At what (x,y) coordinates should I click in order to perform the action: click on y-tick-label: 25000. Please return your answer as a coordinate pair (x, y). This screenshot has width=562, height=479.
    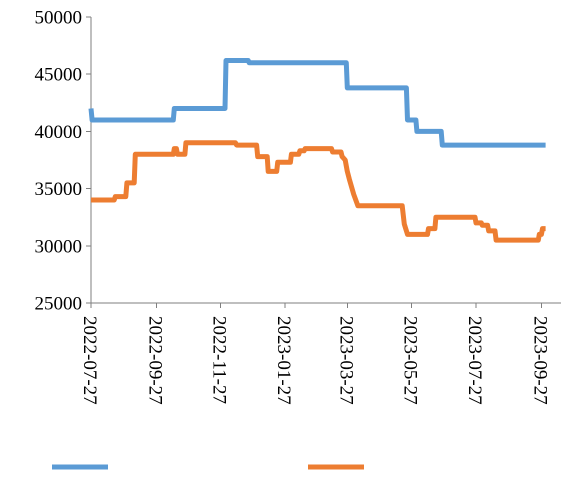
    Looking at the image, I should click on (59, 304).